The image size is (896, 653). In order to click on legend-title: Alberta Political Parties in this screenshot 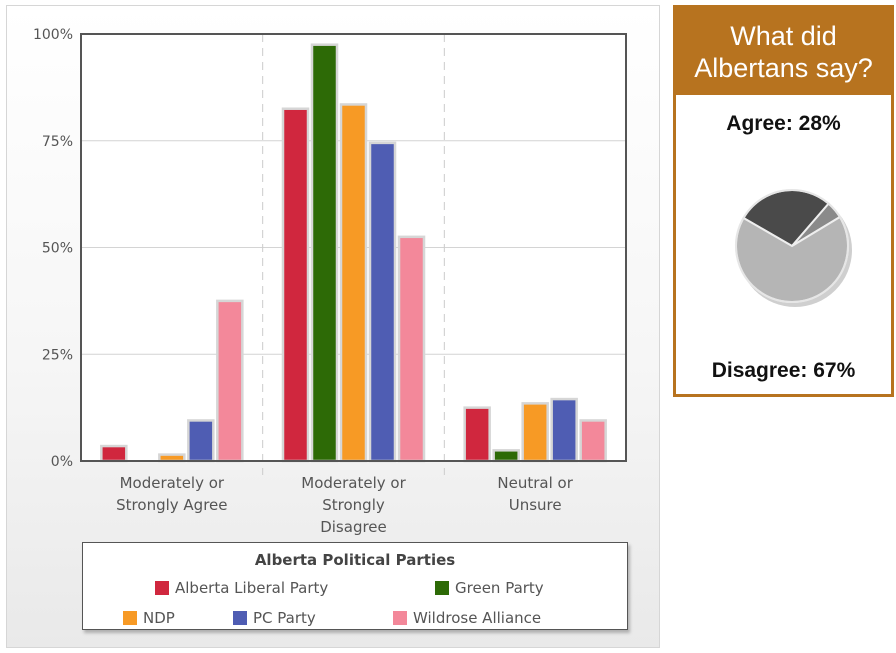, I will do `click(355, 560)`.